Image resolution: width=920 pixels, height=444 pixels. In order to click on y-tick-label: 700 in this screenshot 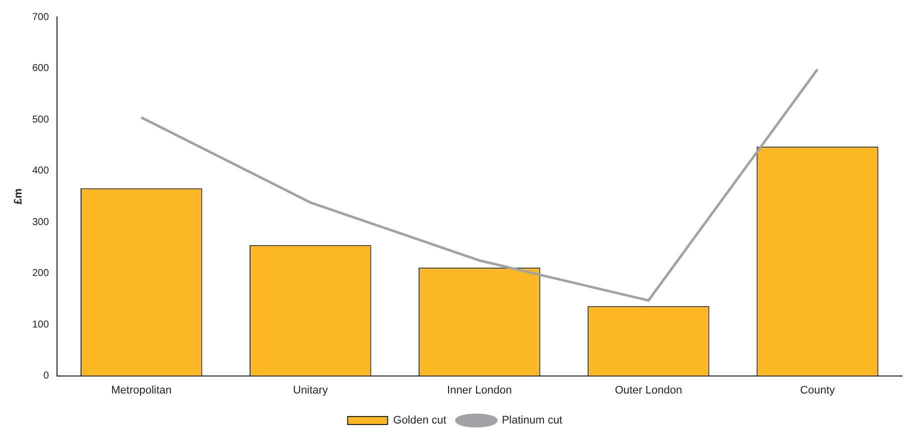, I will do `click(41, 17)`.